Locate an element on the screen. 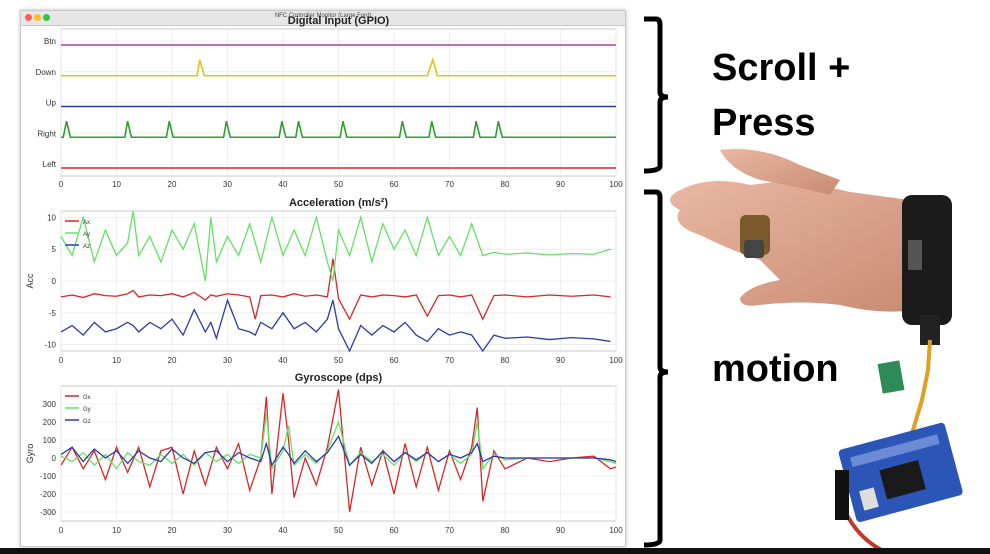 This screenshot has width=990, height=554. hand-shape is located at coordinates (795, 246).